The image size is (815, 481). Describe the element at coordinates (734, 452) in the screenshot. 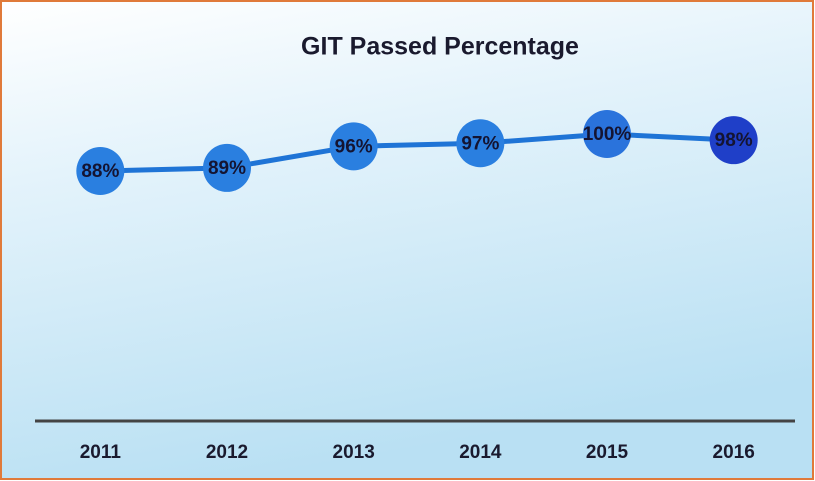

I see `x-tick-label: 2016` at that location.